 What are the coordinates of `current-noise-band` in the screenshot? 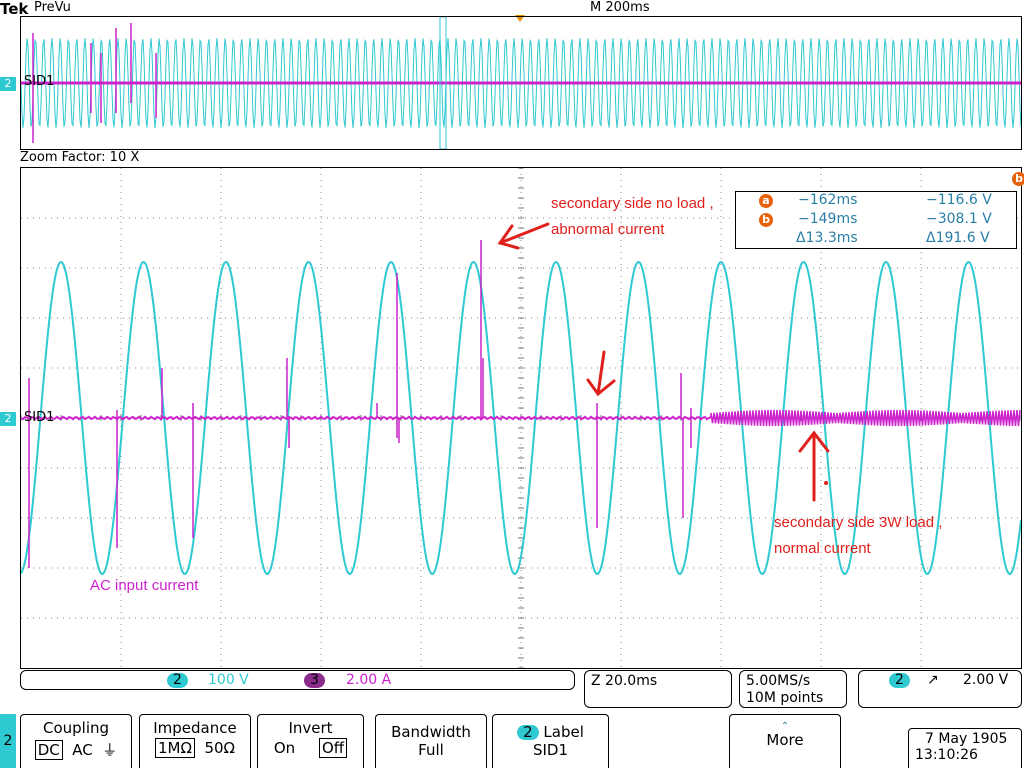 It's located at (865, 418).